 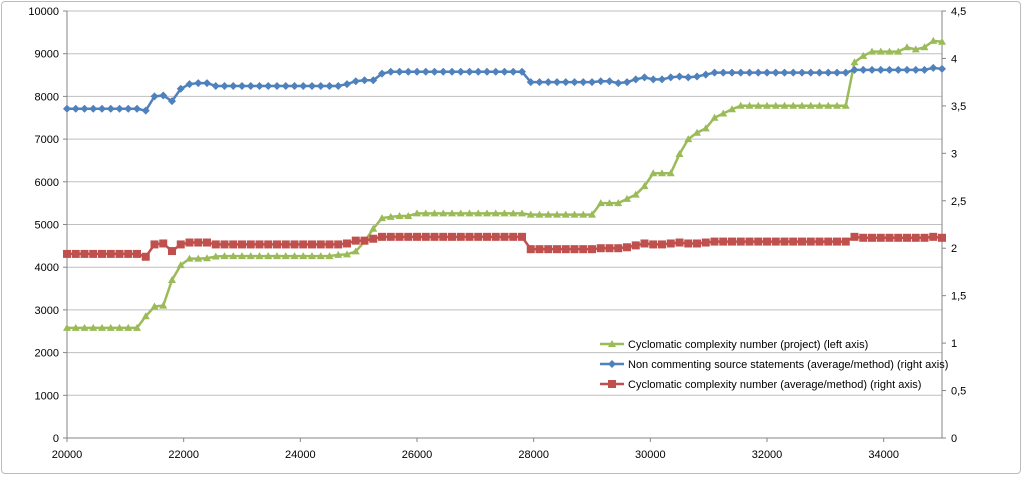 I want to click on y-tick-label: 3000, so click(x=47, y=311).